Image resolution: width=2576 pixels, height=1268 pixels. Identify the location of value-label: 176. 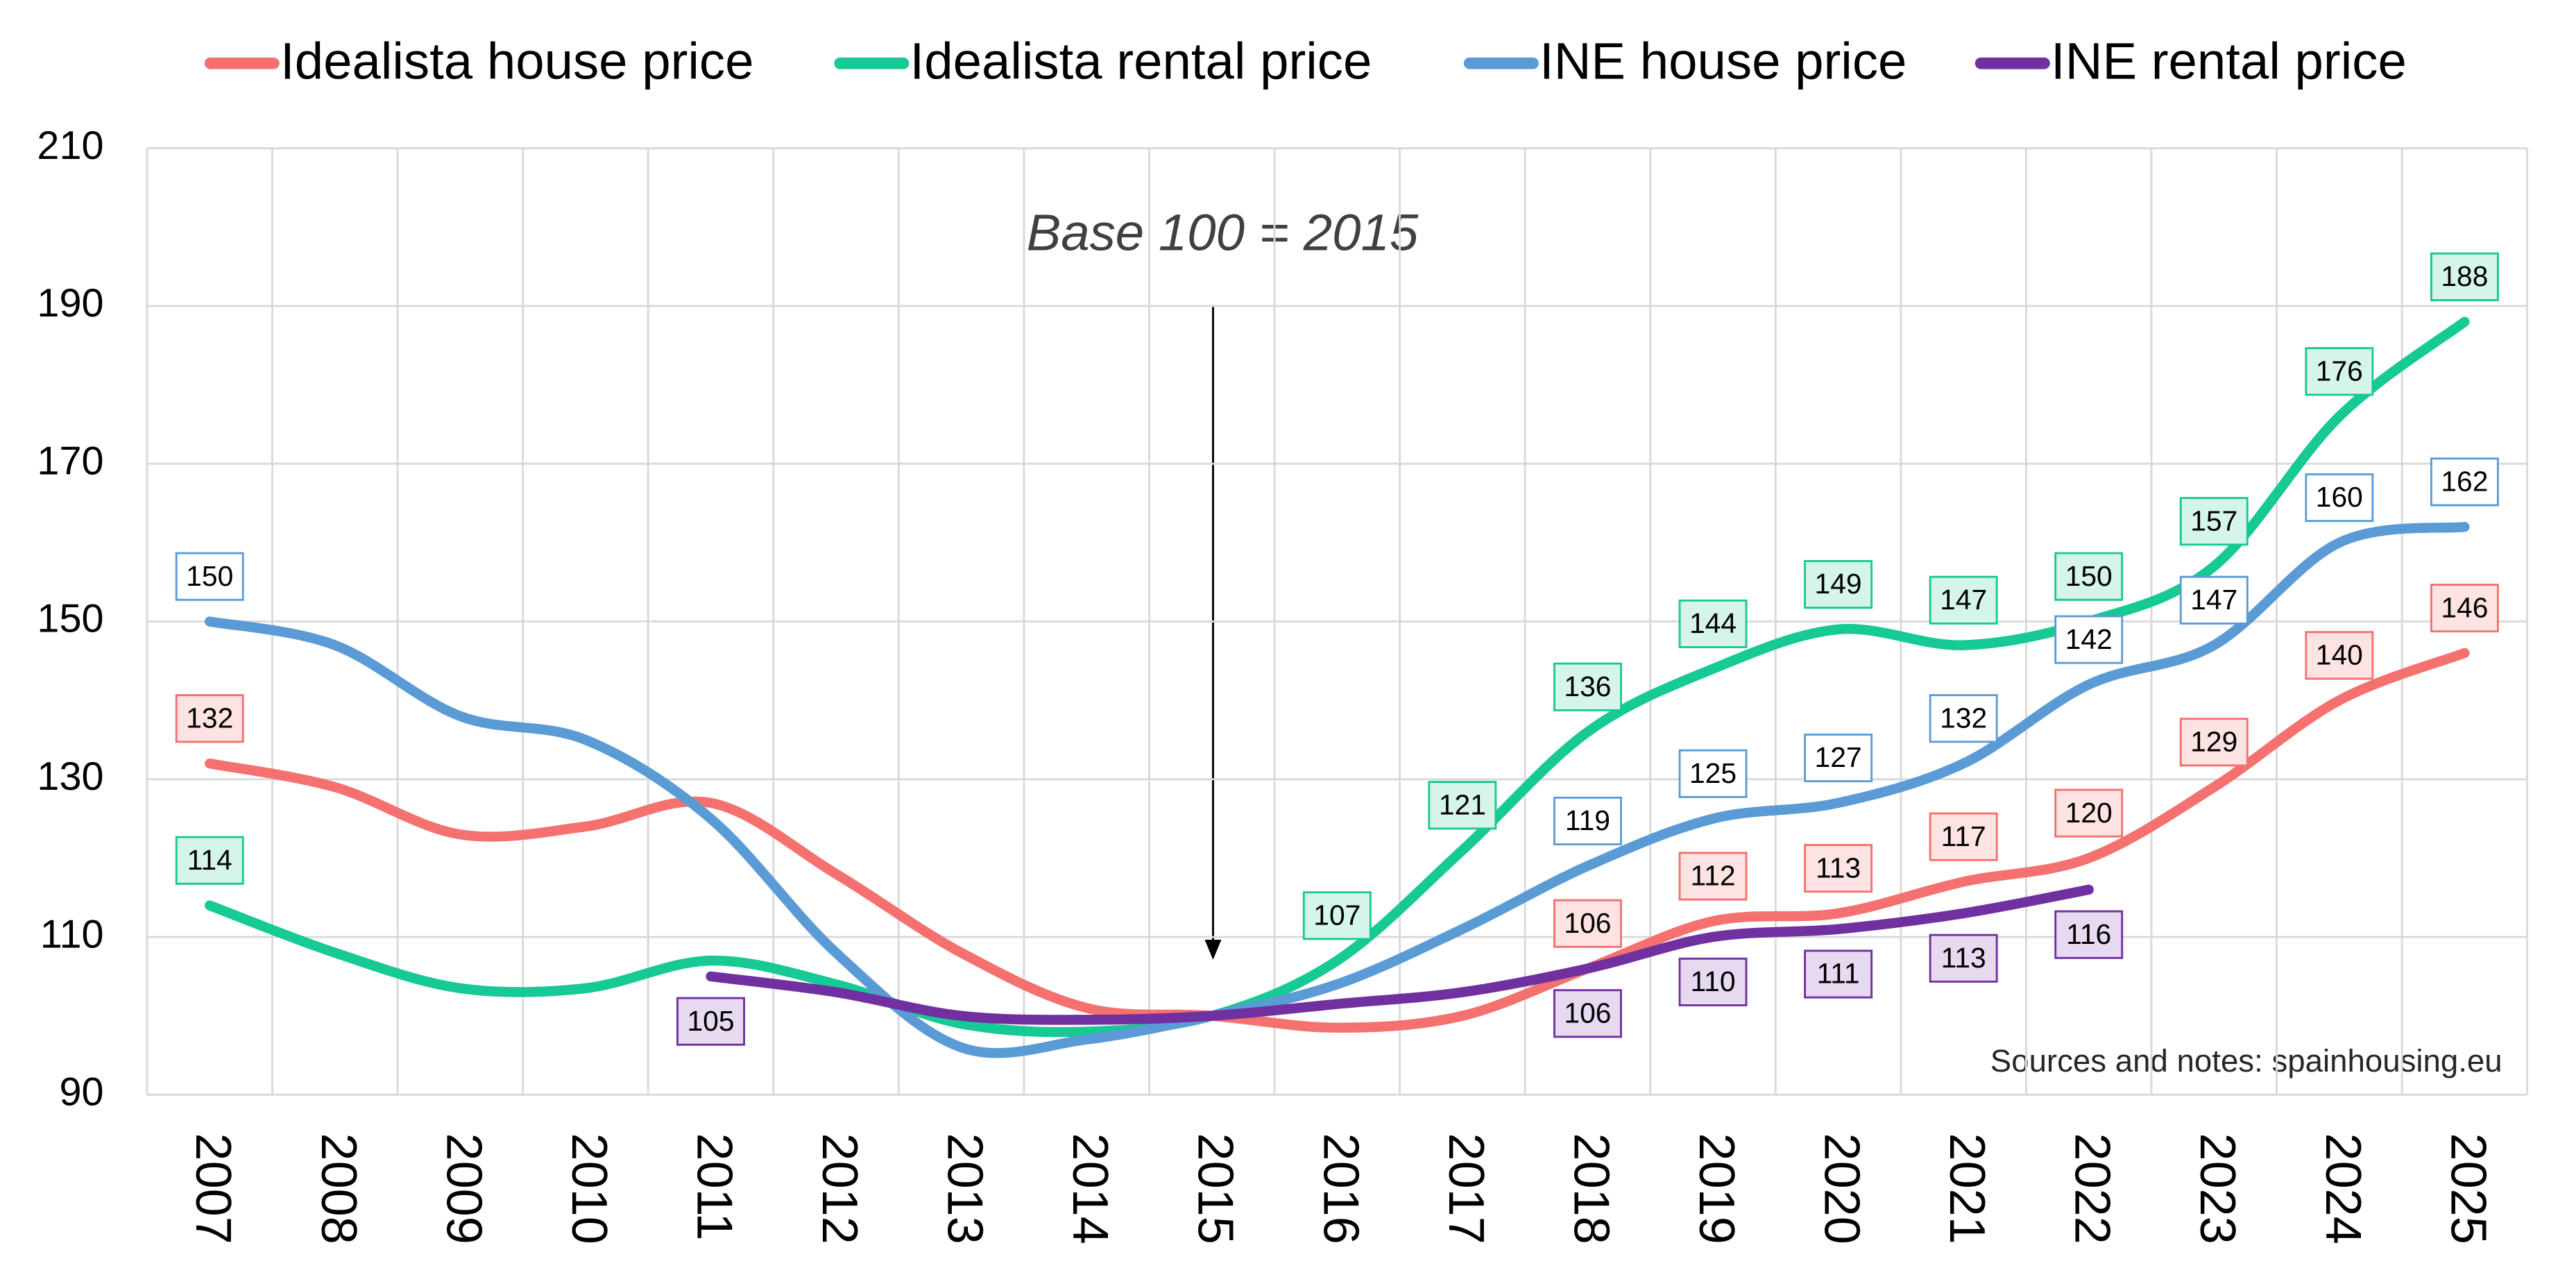
(2339, 371).